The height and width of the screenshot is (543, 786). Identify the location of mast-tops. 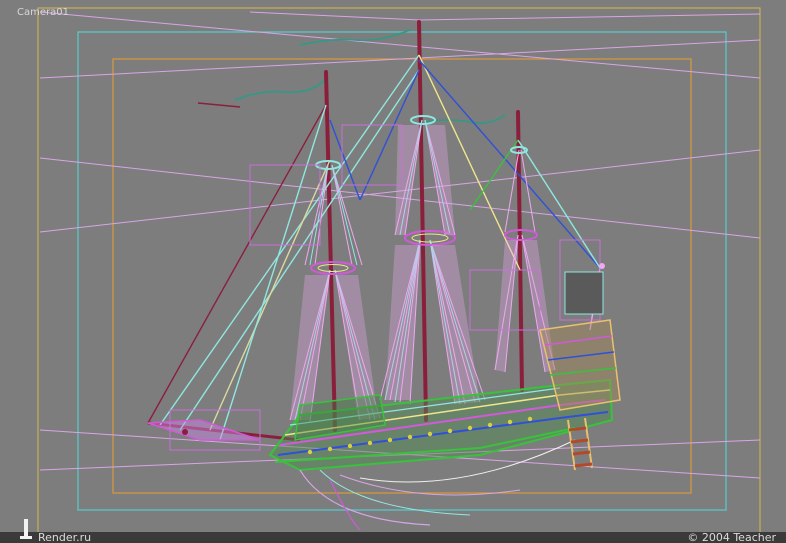
(424, 195).